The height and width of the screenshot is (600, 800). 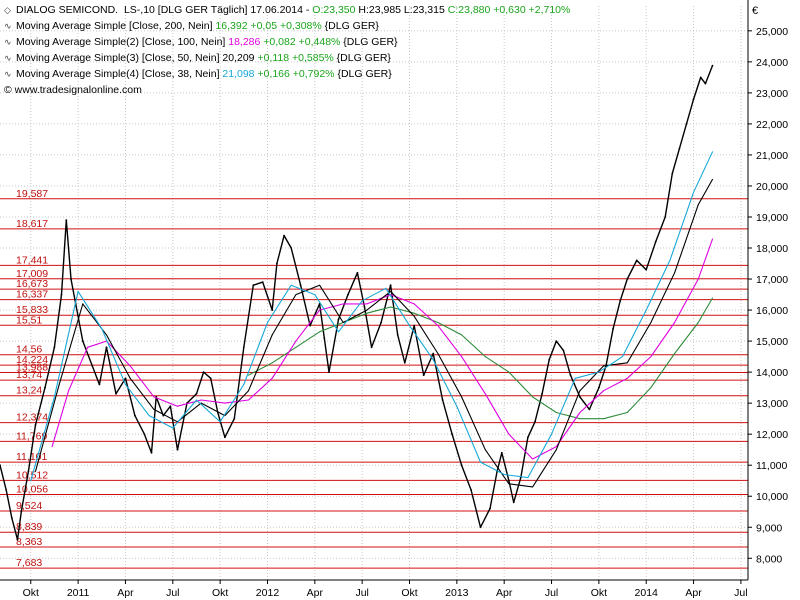 I want to click on ma38-value: 21,098, so click(x=238, y=74).